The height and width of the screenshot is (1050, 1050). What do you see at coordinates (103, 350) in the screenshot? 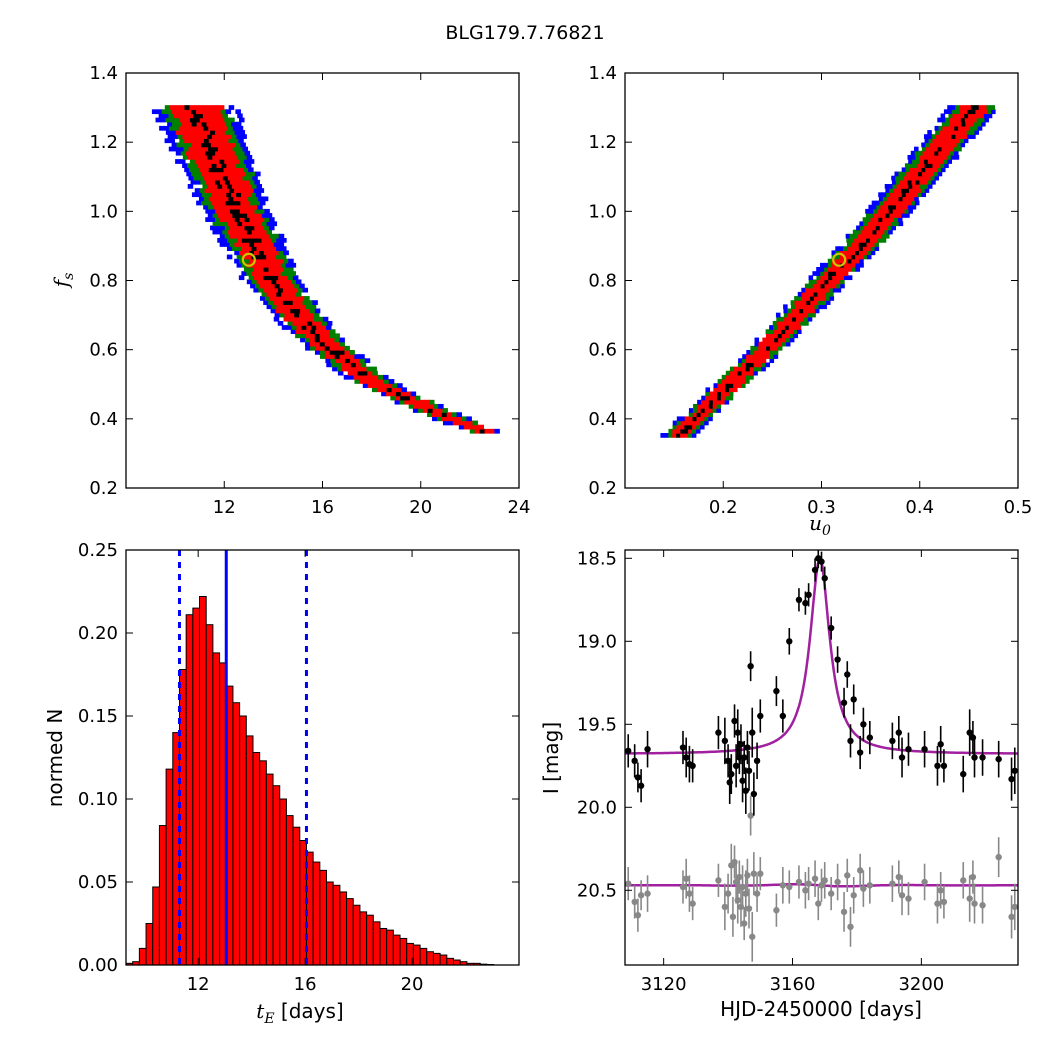
I see `y-tick-label: 0.6` at bounding box center [103, 350].